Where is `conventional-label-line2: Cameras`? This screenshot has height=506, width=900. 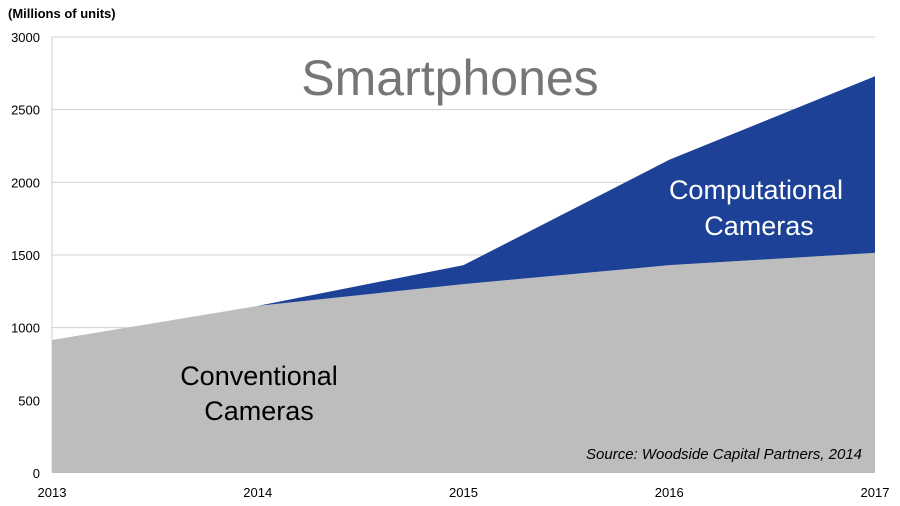
conventional-label-line2: Cameras is located at coordinates (259, 411).